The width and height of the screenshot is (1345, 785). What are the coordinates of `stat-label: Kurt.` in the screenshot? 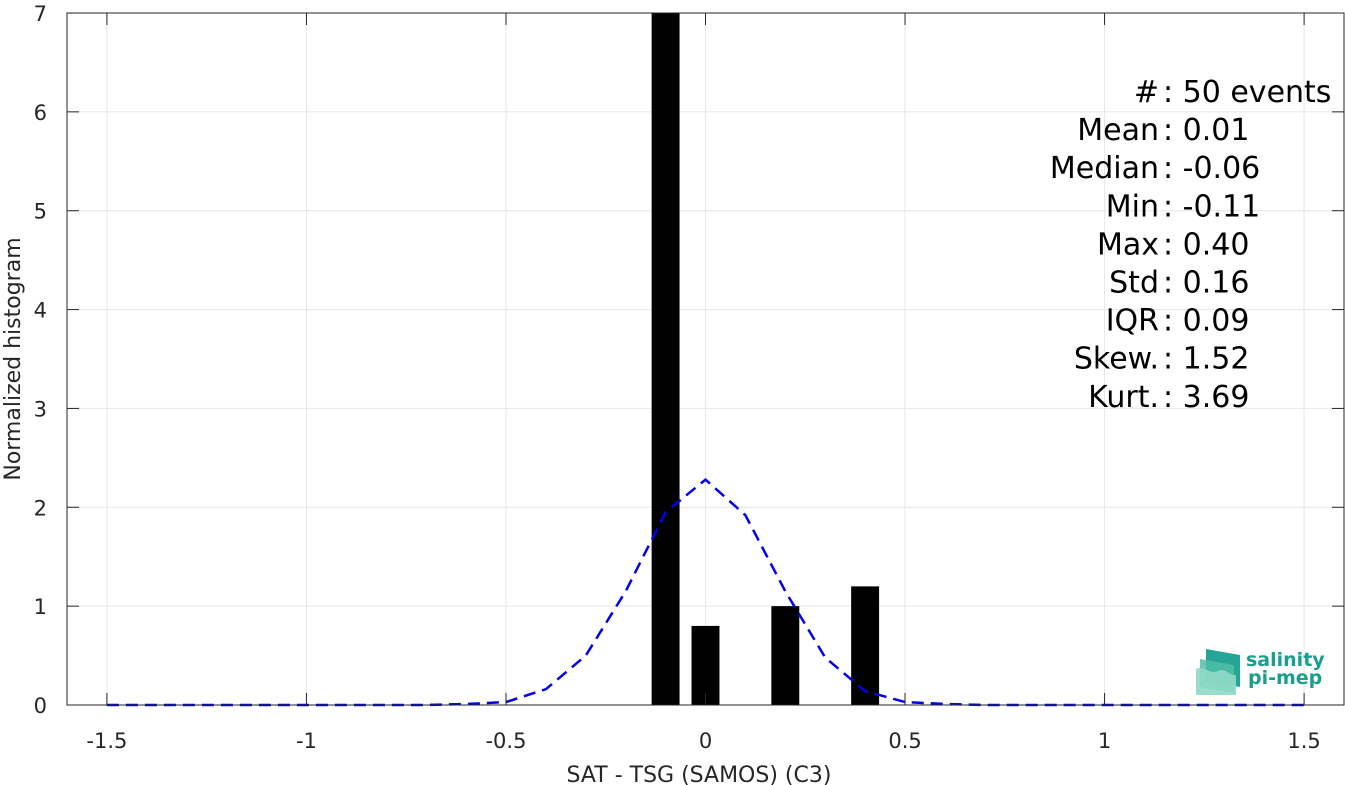 It's located at (1123, 397).